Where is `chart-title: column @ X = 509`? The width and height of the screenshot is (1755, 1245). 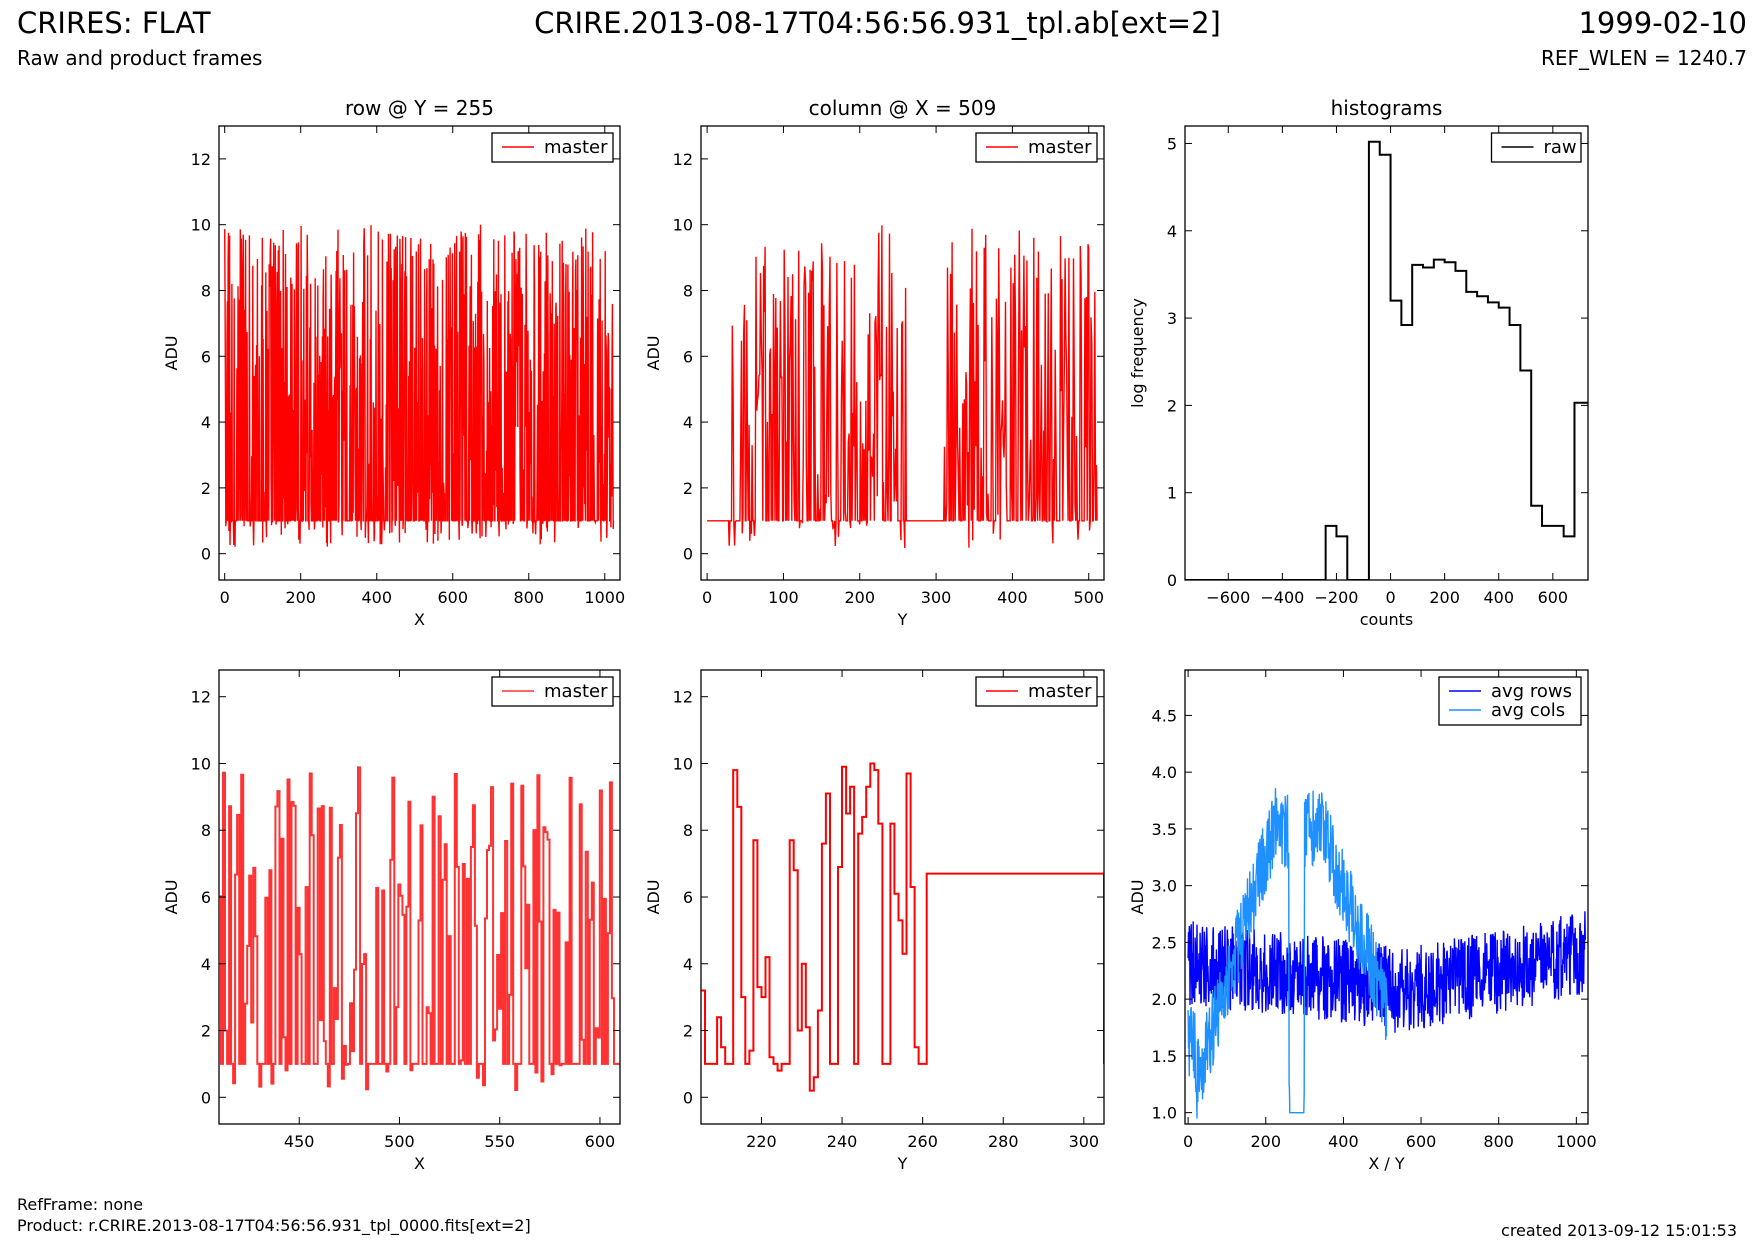 chart-title: column @ X = 509 is located at coordinates (903, 108).